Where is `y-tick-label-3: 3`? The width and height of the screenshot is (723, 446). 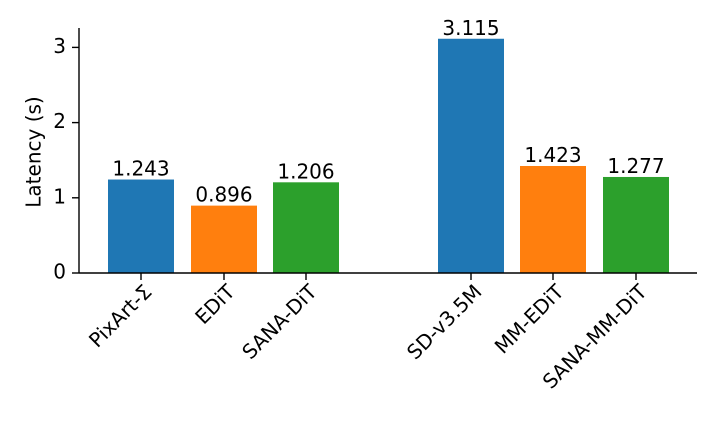
y-tick-label-3: 3 is located at coordinates (59, 46).